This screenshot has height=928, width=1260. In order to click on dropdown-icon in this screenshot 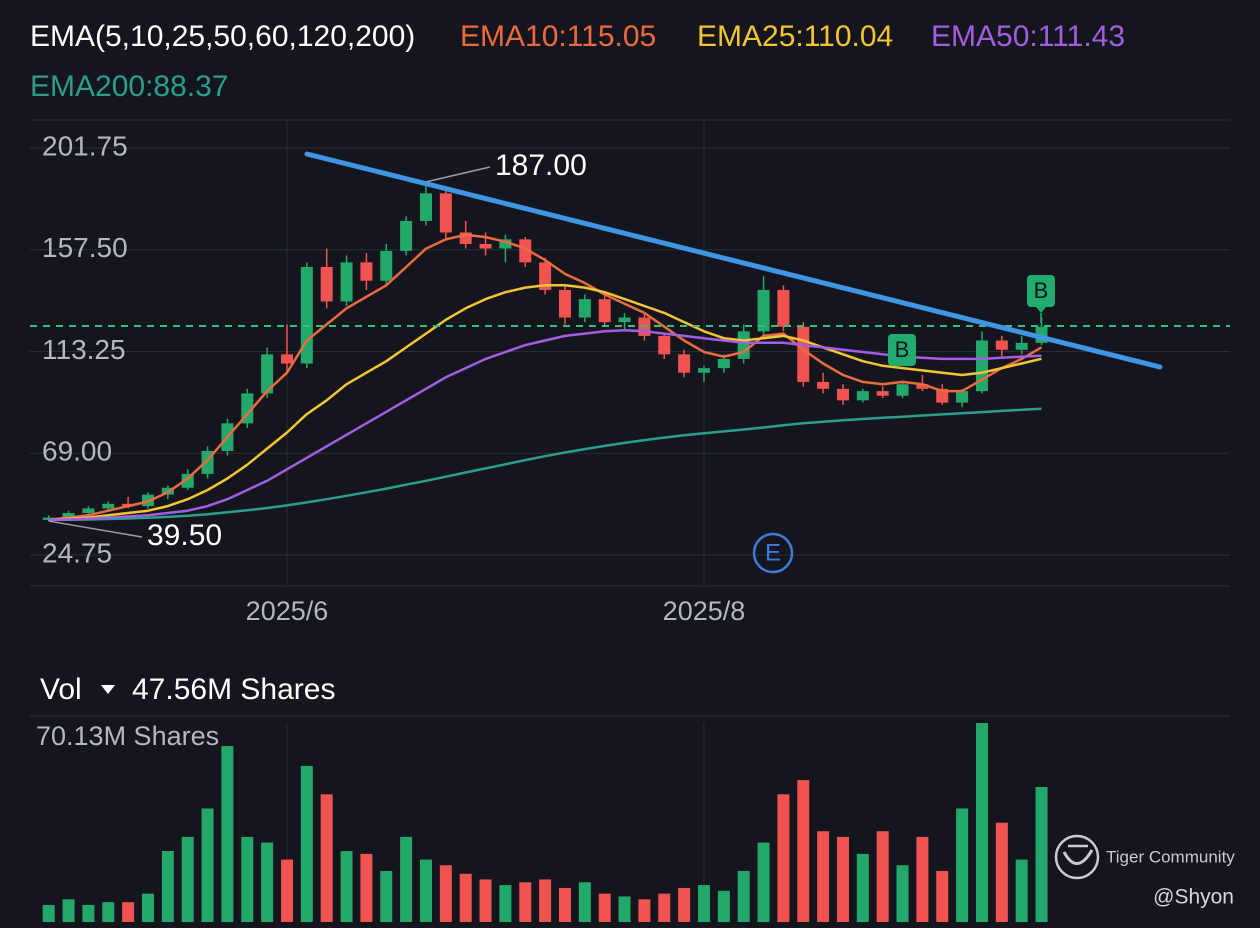, I will do `click(108, 689)`.